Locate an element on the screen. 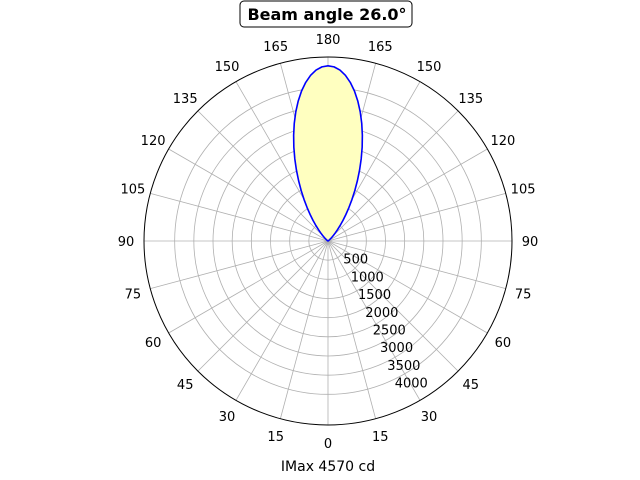  radial-tick-label: 1000 is located at coordinates (367, 277).